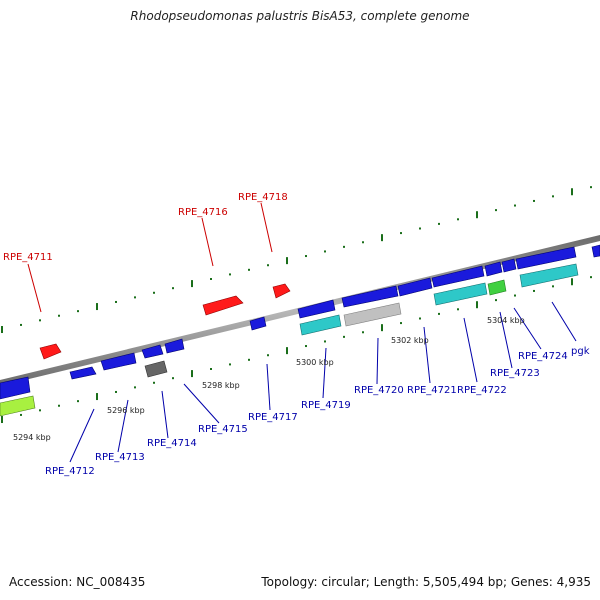 The image size is (600, 600). Describe the element at coordinates (172, 443) in the screenshot. I see `gene-label-rpe4714: RPE_4714` at that location.